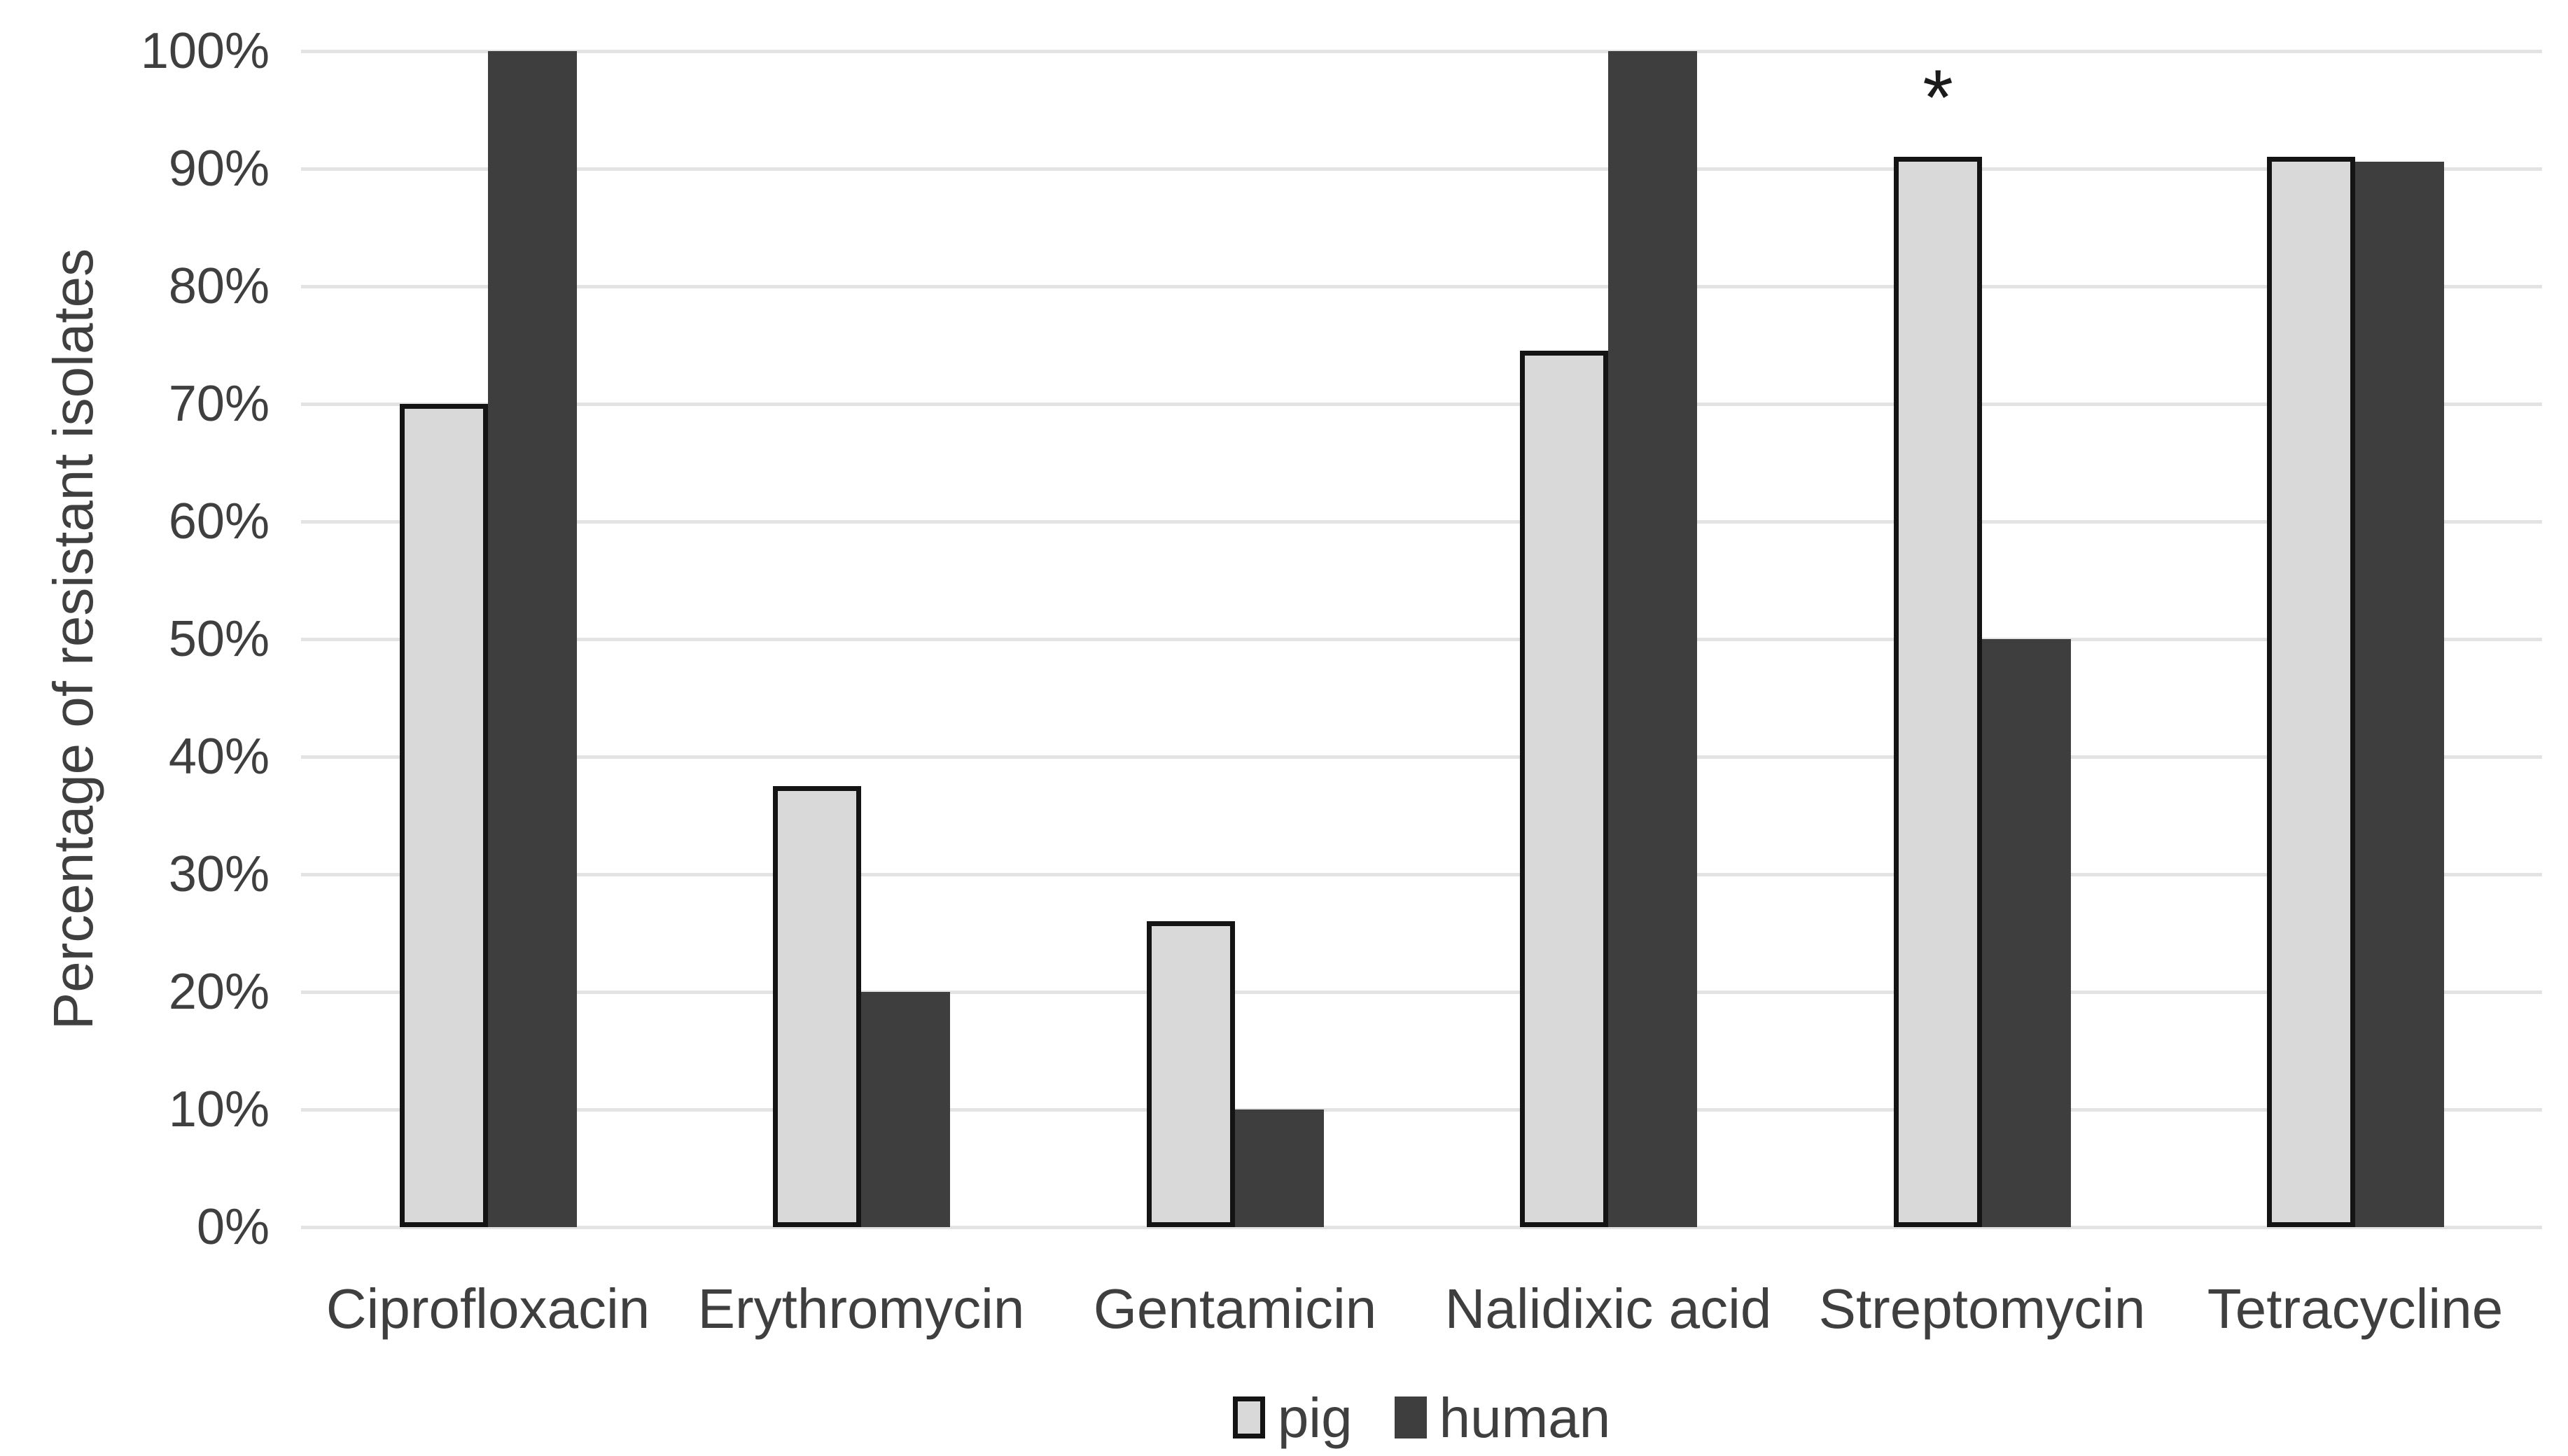 The width and height of the screenshot is (2568, 1456). What do you see at coordinates (1421, 404) in the screenshot?
I see `gridline-70%` at bounding box center [1421, 404].